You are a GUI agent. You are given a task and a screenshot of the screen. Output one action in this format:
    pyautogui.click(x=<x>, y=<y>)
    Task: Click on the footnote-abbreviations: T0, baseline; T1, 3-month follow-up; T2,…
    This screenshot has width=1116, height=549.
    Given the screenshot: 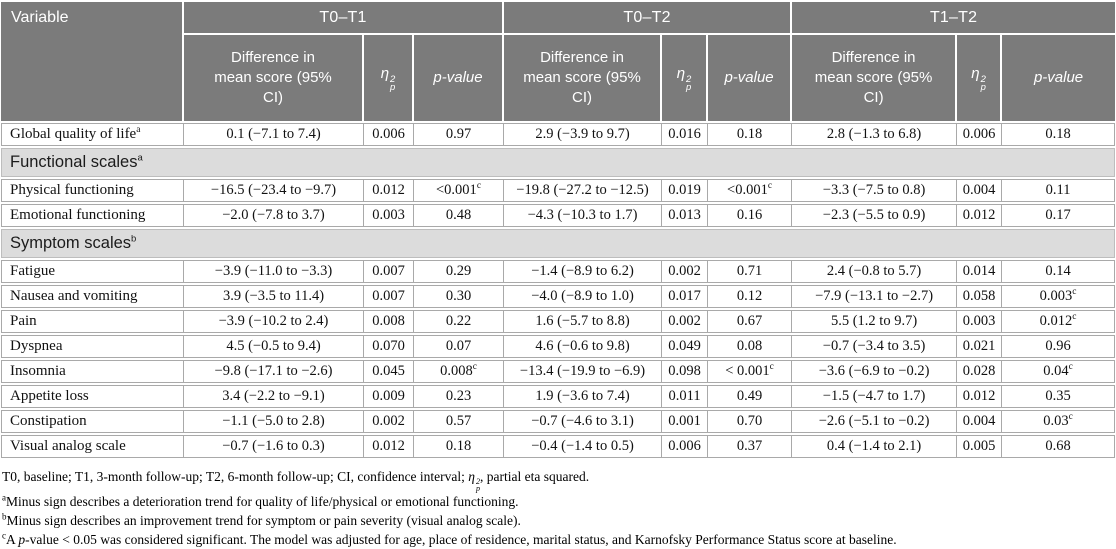 What is the action you would take?
    pyautogui.click(x=296, y=481)
    